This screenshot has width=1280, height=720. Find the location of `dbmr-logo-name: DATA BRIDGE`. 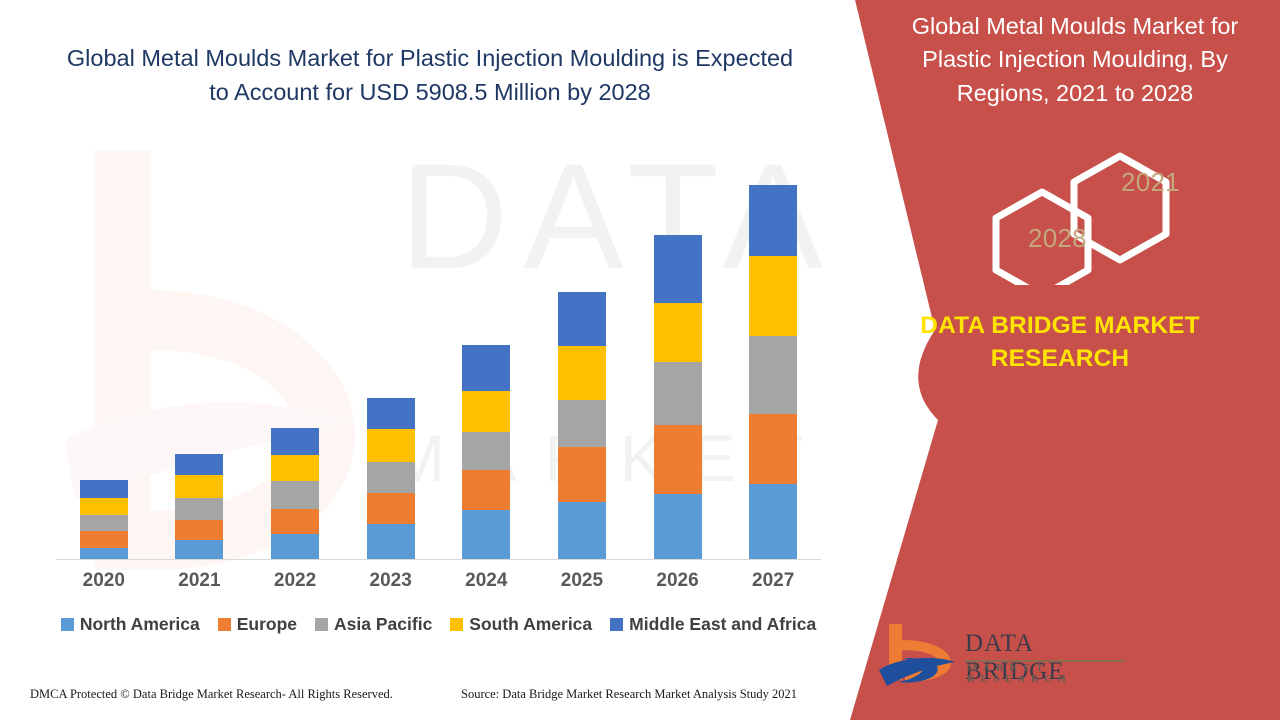

dbmr-logo-name: DATA BRIDGE is located at coordinates (1015, 657).